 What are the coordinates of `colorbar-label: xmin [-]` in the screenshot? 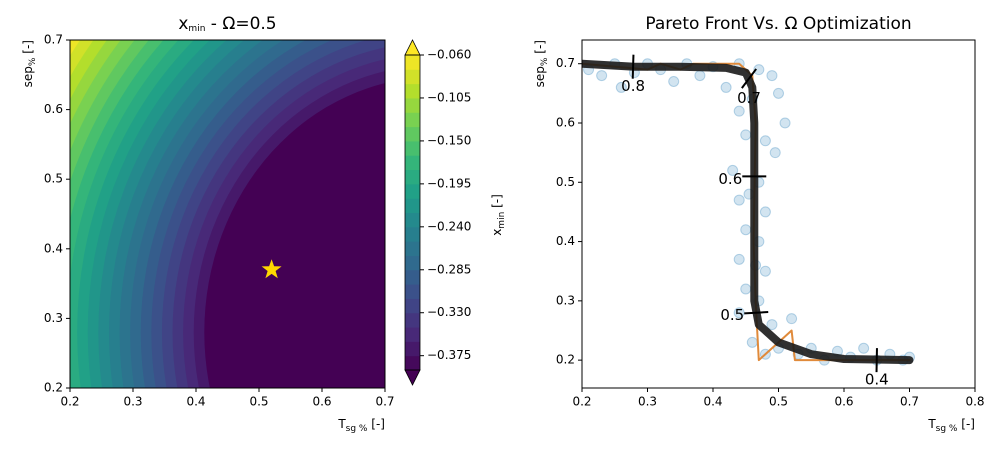 It's located at (498, 215).